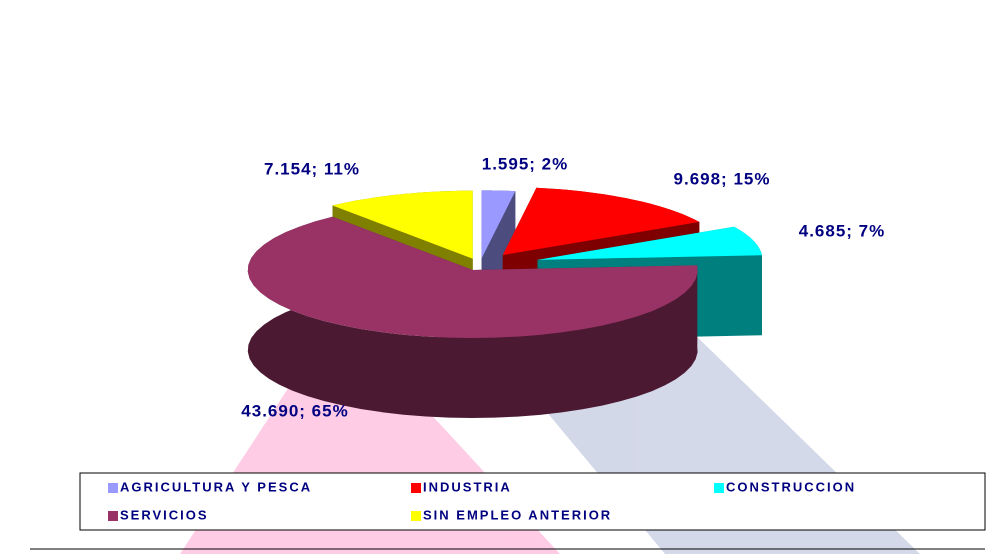 The image size is (1004, 554). What do you see at coordinates (517, 514) in the screenshot?
I see `legend-label: SIN EMPLEO ANTERIOR` at bounding box center [517, 514].